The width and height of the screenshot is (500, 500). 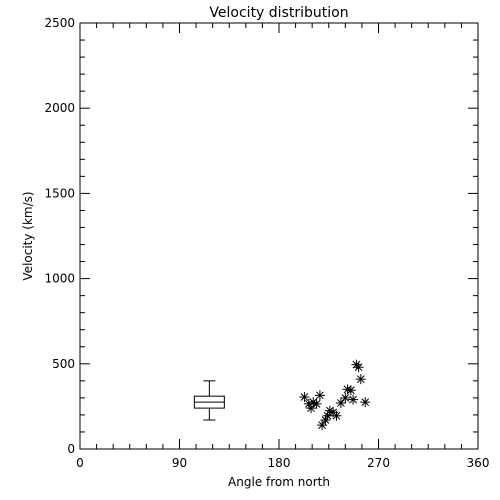 What do you see at coordinates (279, 463) in the screenshot?
I see `x-tick-label: 180` at bounding box center [279, 463].